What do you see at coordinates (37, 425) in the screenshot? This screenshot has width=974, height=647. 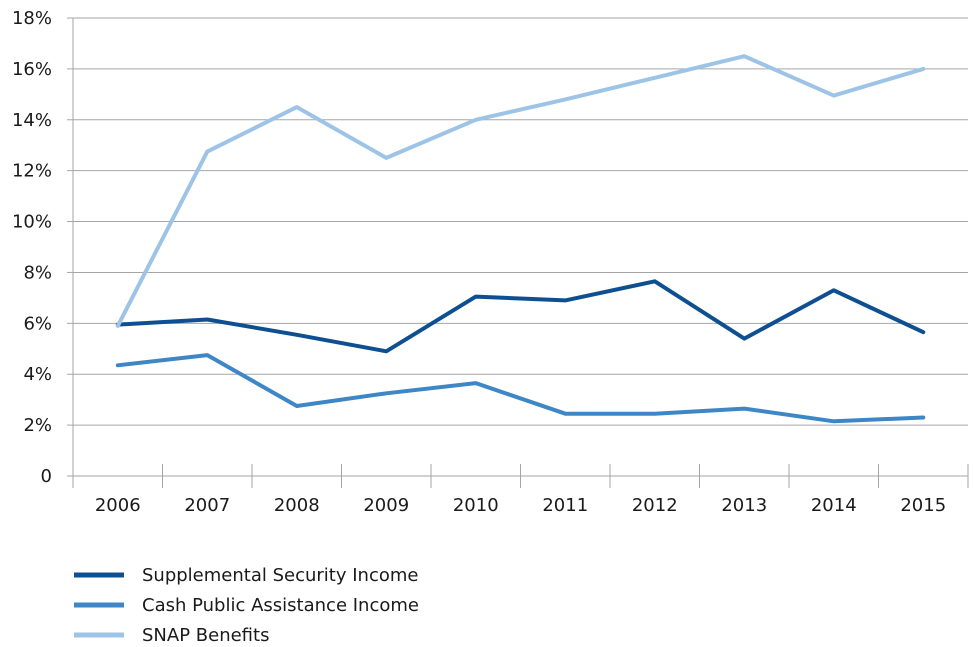 I see `y-tick-label: 2%` at bounding box center [37, 425].